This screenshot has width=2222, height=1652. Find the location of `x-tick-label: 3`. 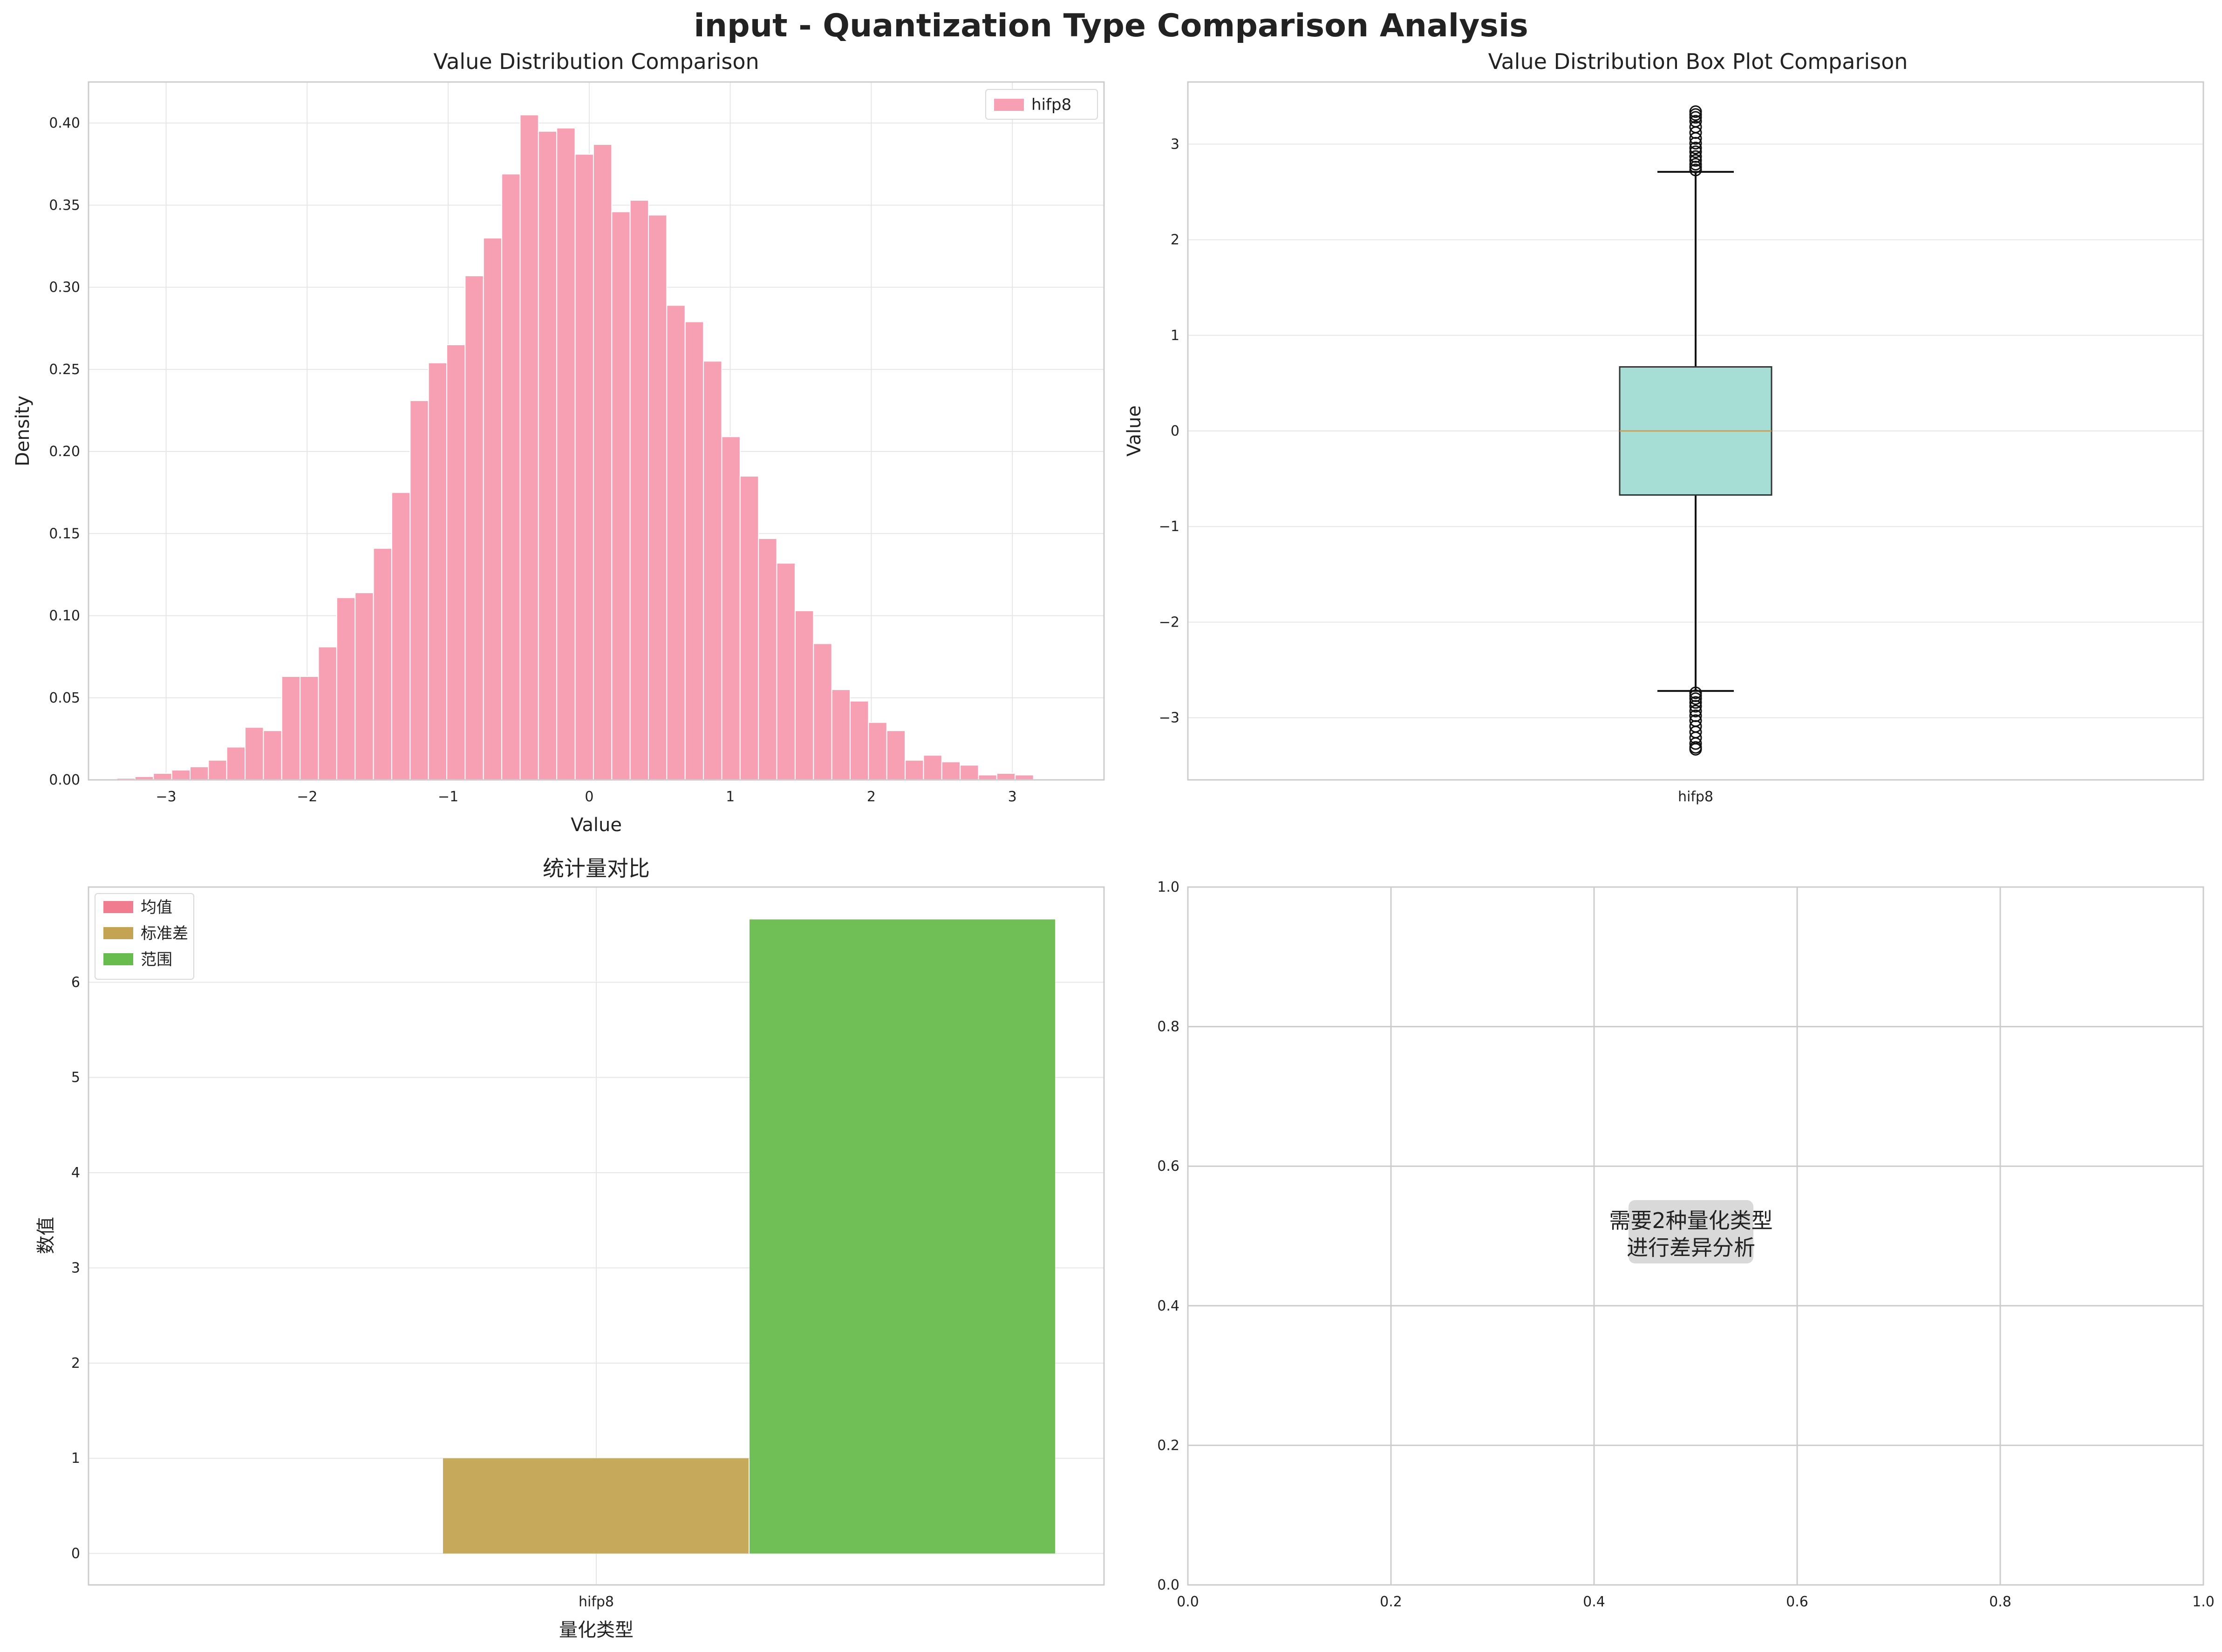

x-tick-label: 3 is located at coordinates (1012, 797).